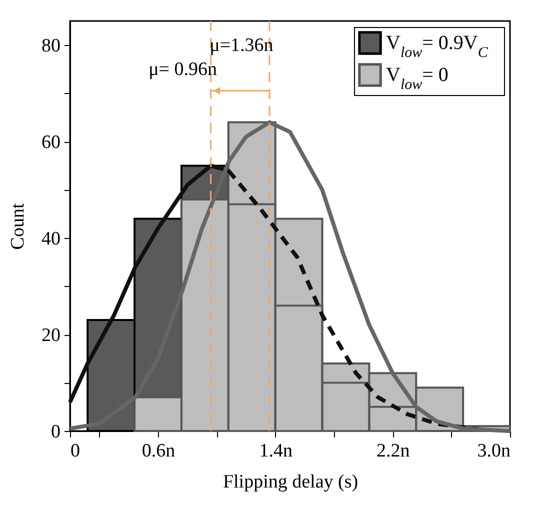 The width and height of the screenshot is (550, 519). What do you see at coordinates (51, 46) in the screenshot?
I see `y-tick-label: 80` at bounding box center [51, 46].